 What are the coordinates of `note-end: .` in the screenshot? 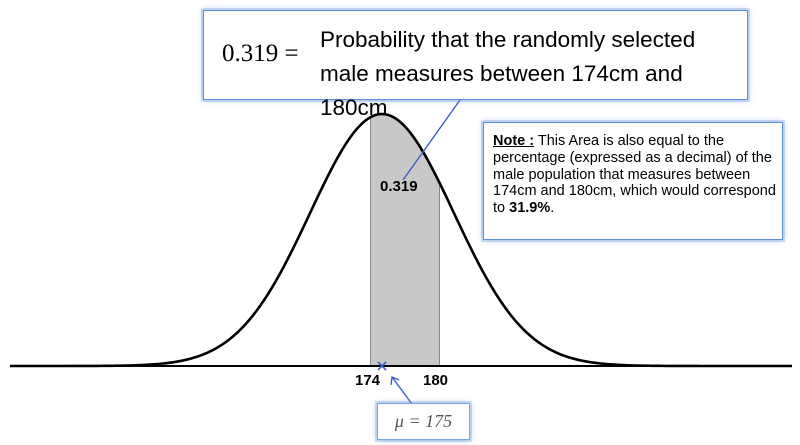 It's located at (552, 208).